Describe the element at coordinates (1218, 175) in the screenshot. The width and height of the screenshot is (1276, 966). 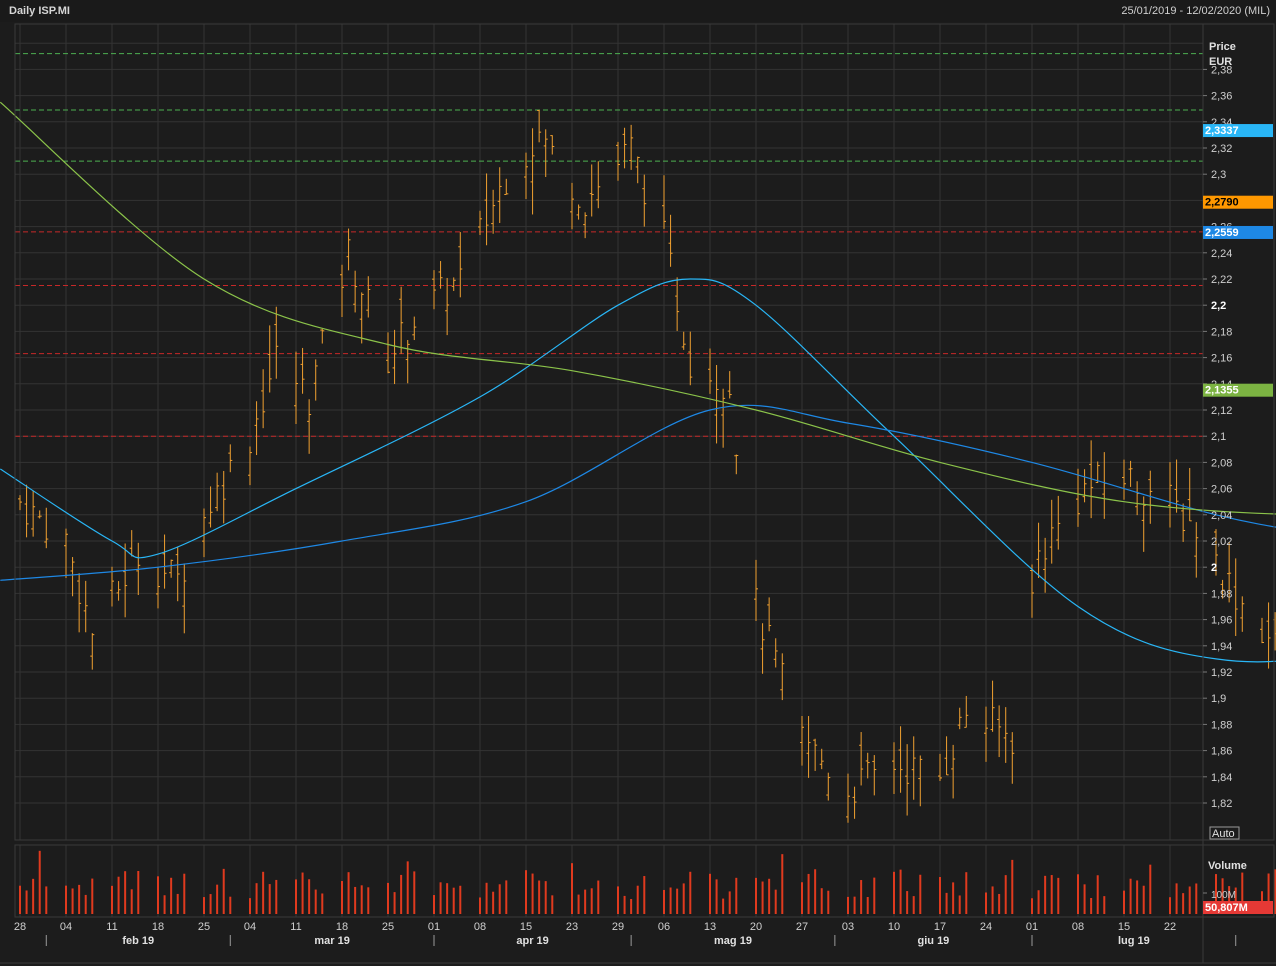
I see `price-tick-label: 2,3` at that location.